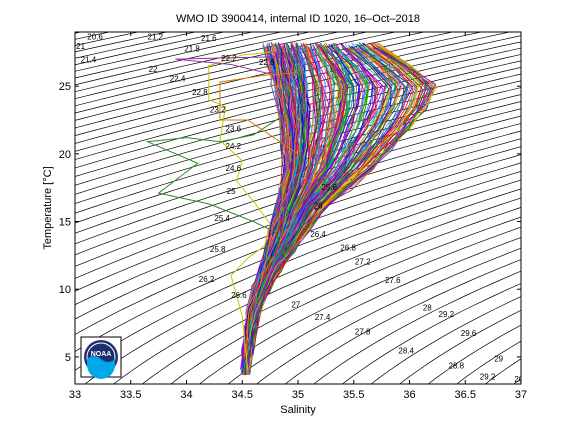 This screenshot has height=432, width=576. I want to click on x-tick-label: 33, so click(75, 395).